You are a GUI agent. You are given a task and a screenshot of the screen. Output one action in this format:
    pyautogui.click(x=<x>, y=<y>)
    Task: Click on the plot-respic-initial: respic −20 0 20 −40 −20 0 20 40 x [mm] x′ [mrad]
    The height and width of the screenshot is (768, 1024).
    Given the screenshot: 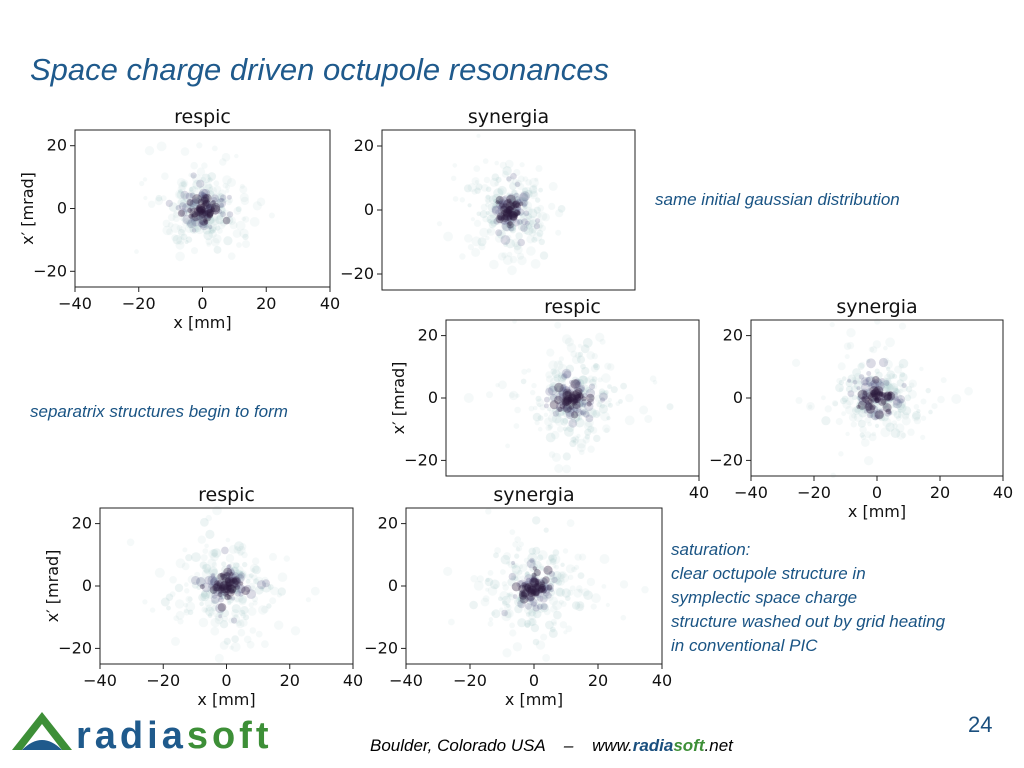 What is the action you would take?
    pyautogui.click(x=177, y=216)
    